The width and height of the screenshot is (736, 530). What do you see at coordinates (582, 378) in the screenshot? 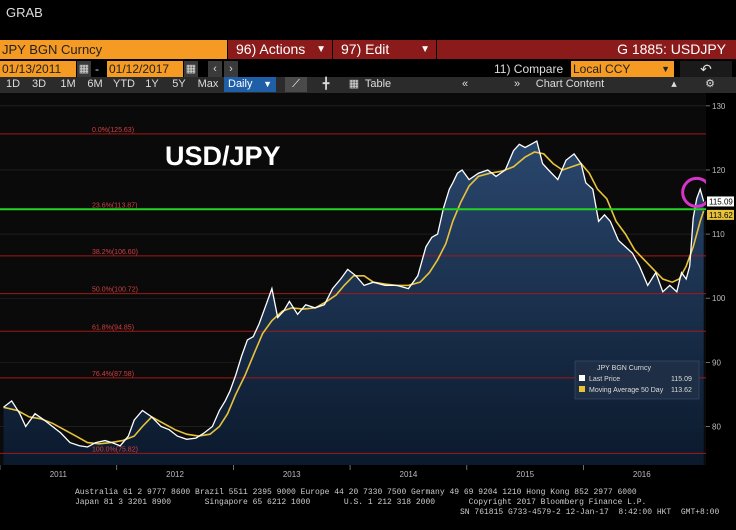
I see `legend-swatch-last-price` at bounding box center [582, 378].